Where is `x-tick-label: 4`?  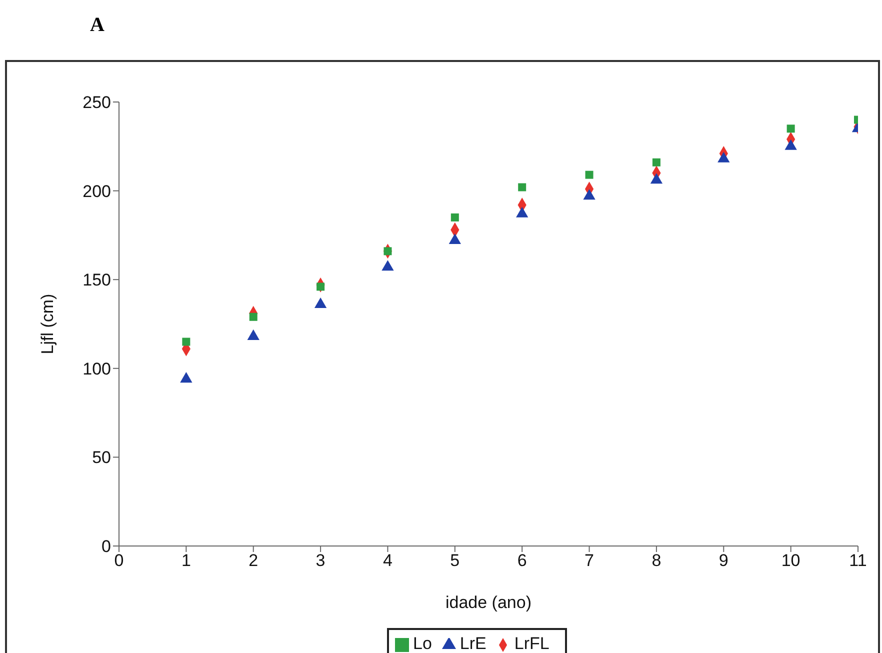
x-tick-label: 4 is located at coordinates (387, 560).